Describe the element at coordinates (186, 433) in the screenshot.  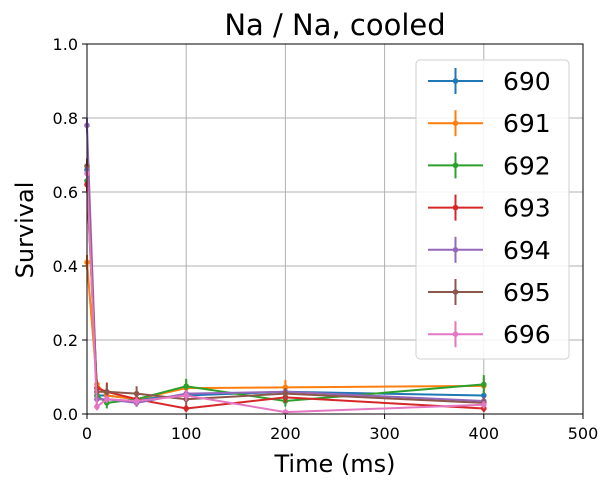
I see `x-tick-label: 100` at that location.